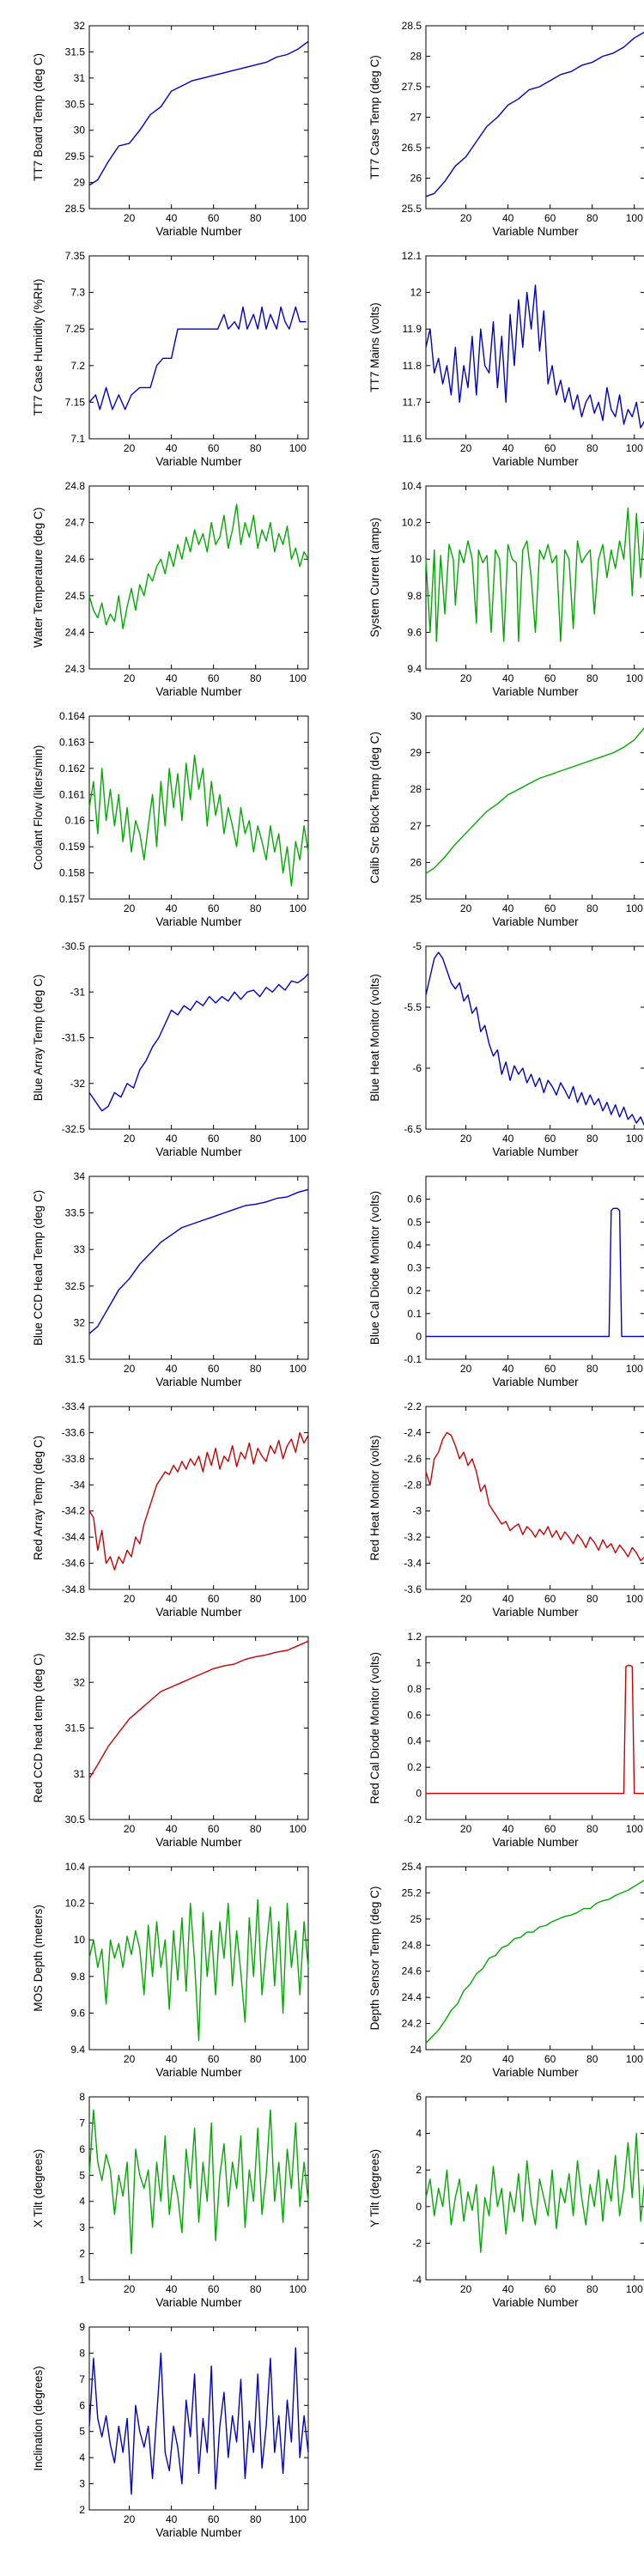  I want to click on y-tick-label: -3, so click(417, 1511).